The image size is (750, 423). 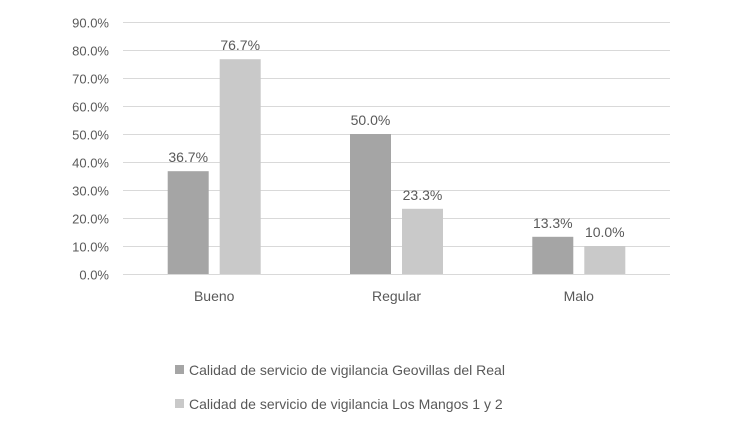 I want to click on y-tick-label: 30.0%, so click(x=90, y=191).